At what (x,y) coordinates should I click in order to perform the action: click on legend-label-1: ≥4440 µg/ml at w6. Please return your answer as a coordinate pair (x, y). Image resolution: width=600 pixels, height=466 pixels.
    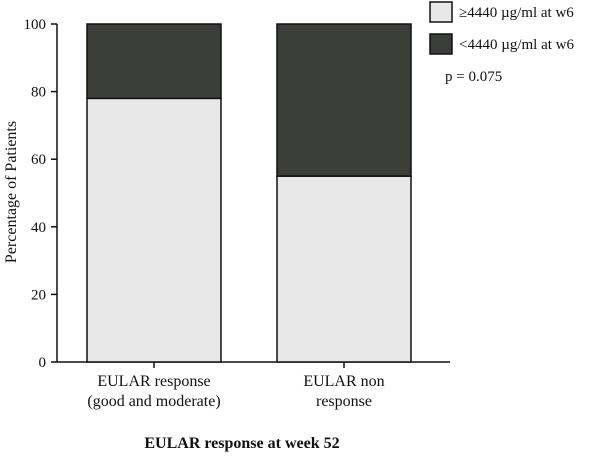
    Looking at the image, I should click on (516, 13).